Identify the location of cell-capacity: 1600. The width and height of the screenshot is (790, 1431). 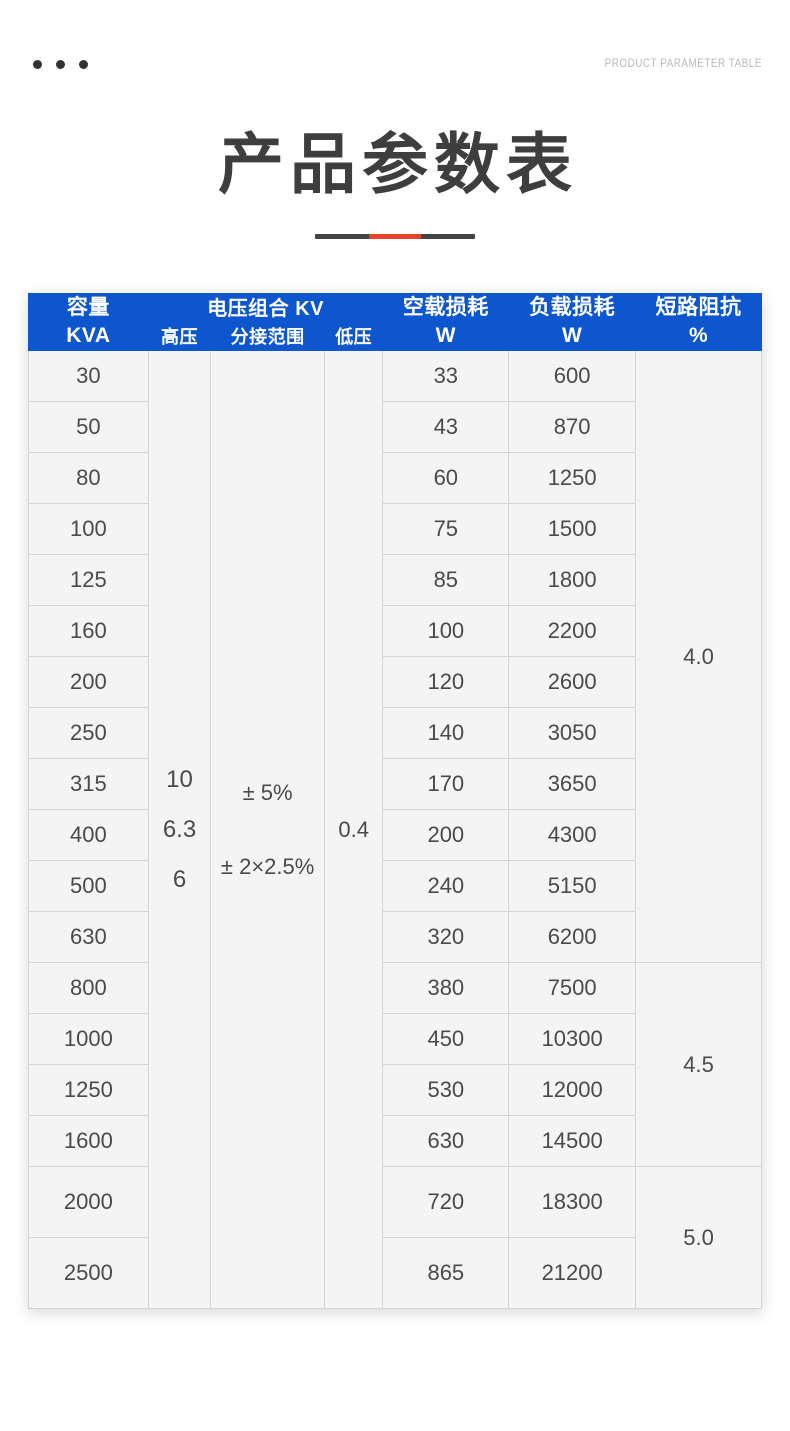
(88, 1141).